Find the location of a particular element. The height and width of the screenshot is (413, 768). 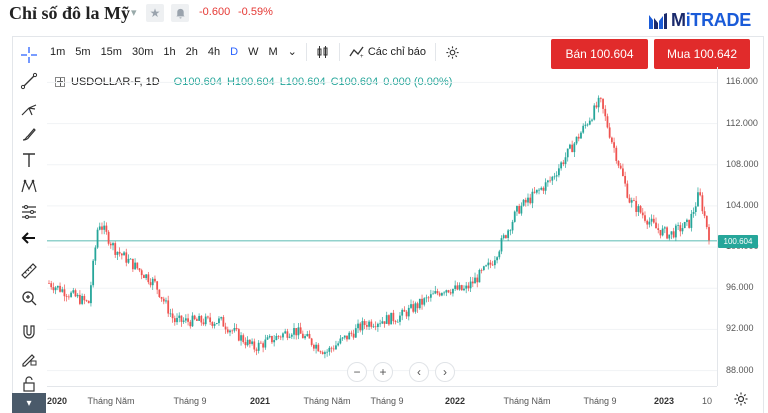

lock-drawings-icon is located at coordinates (29, 358).